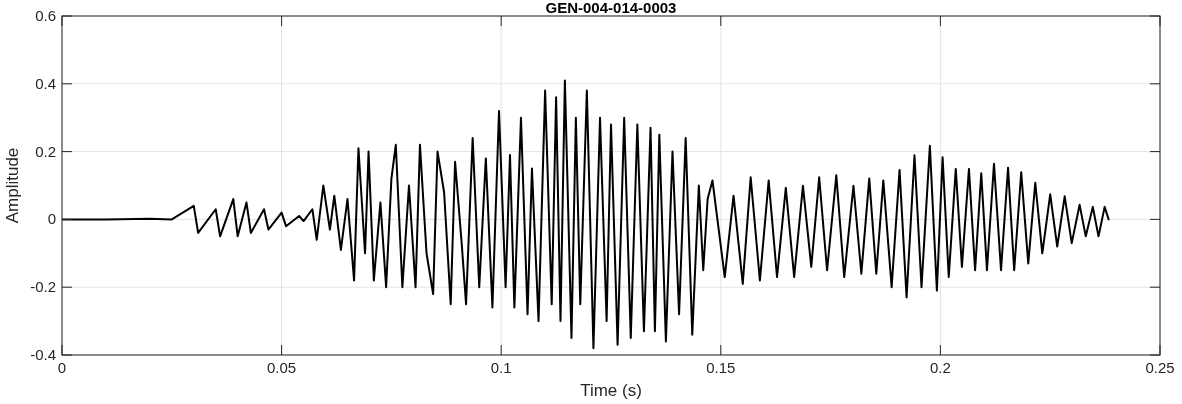 This screenshot has height=404, width=1182. Describe the element at coordinates (721, 367) in the screenshot. I see `x-tick-label: 0.15` at that location.